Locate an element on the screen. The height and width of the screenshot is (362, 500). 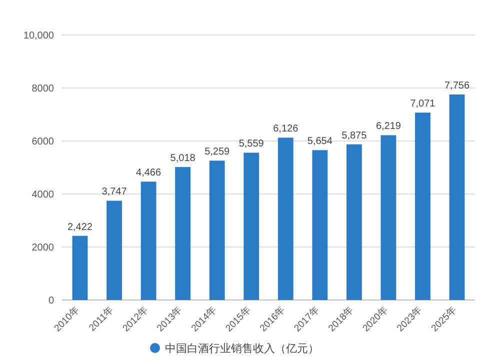
y-tick-label: 0 is located at coordinates (51, 301).